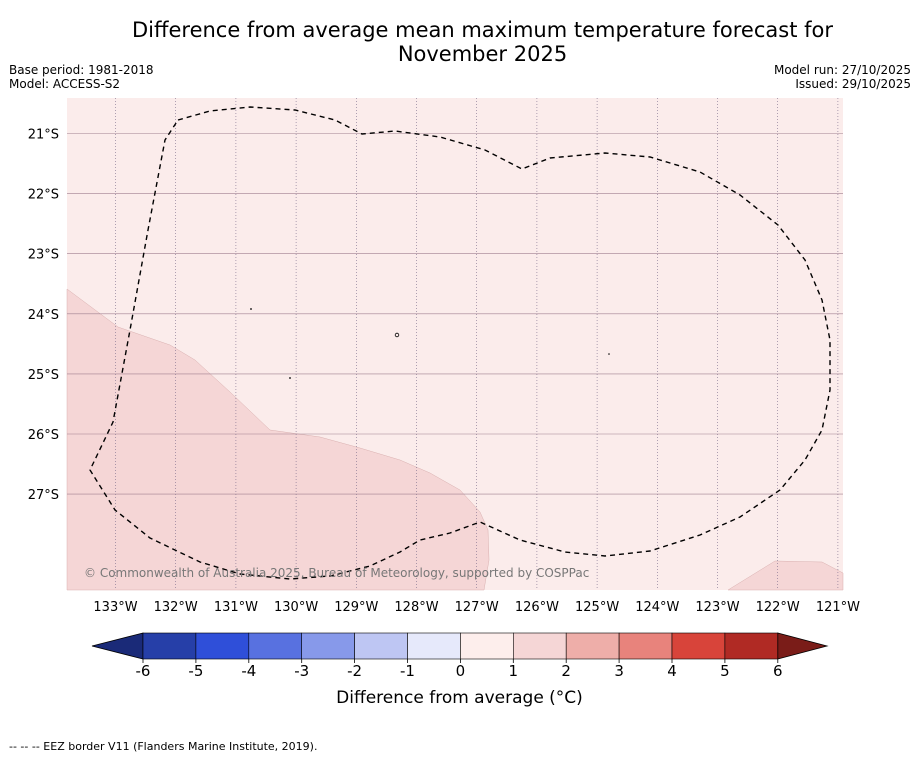 This screenshot has width=919, height=758. Describe the element at coordinates (236, 607) in the screenshot. I see `longitude-label: 131°W` at that location.